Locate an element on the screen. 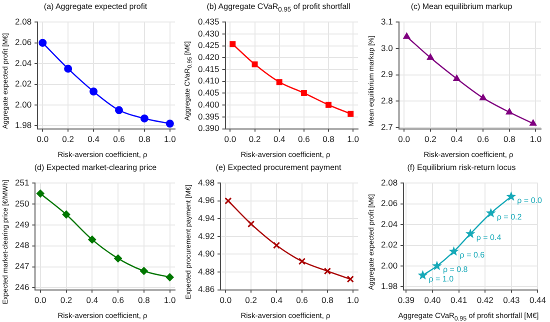 The width and height of the screenshot is (550, 322). x-tick-label: 0.39 is located at coordinates (406, 300).